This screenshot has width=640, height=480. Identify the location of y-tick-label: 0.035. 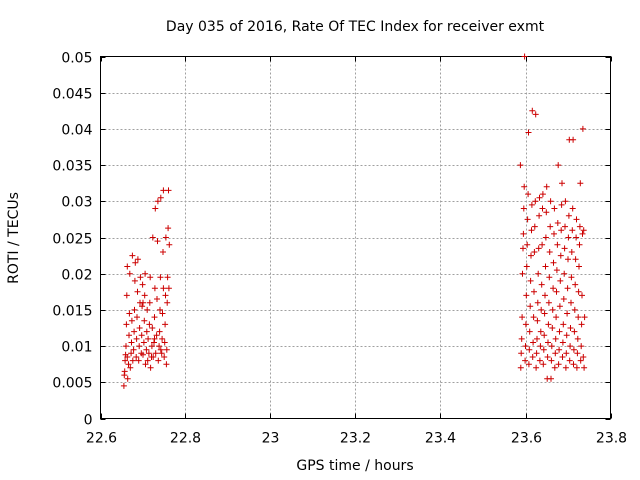
(72, 167).